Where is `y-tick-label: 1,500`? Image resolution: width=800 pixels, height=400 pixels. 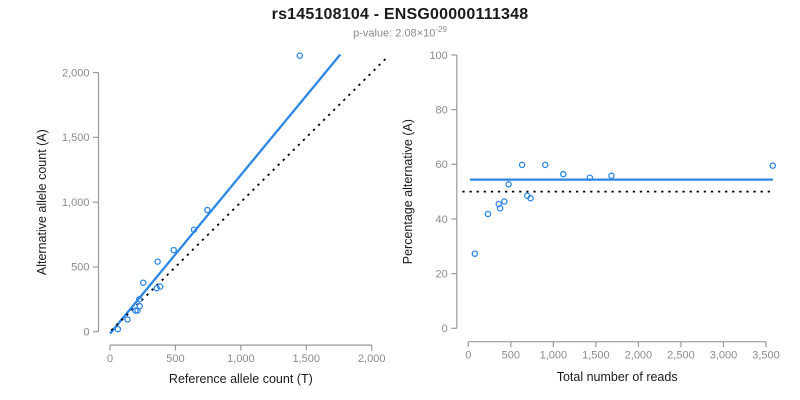
y-tick-label: 1,500 is located at coordinates (76, 138).